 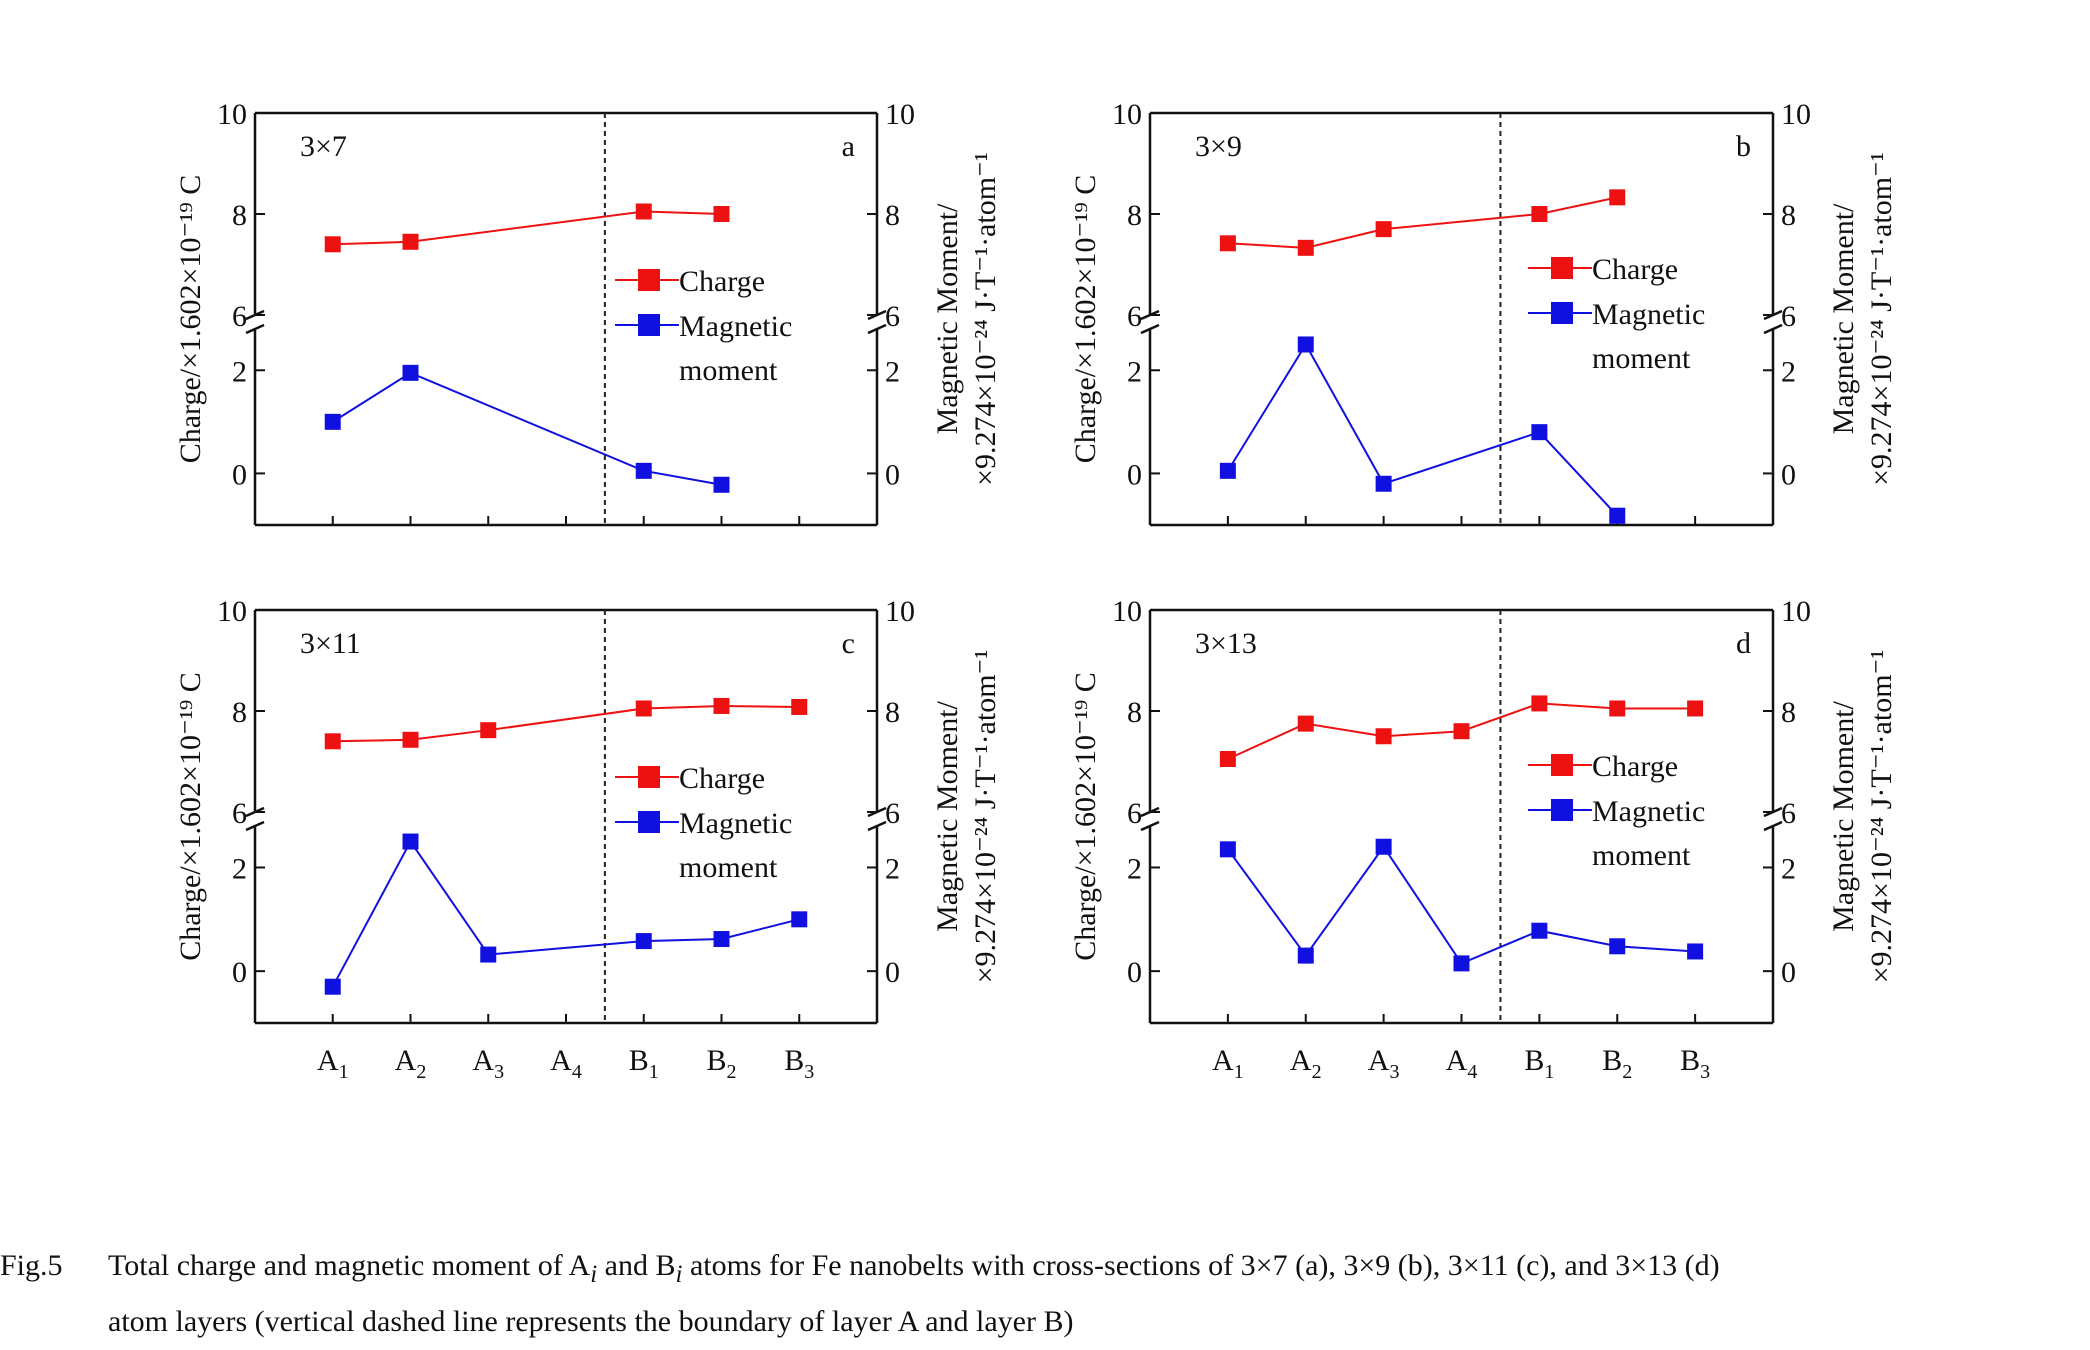 What do you see at coordinates (947, 815) in the screenshot?
I see `y-axis-title-right: Magnetic Moment/` at bounding box center [947, 815].